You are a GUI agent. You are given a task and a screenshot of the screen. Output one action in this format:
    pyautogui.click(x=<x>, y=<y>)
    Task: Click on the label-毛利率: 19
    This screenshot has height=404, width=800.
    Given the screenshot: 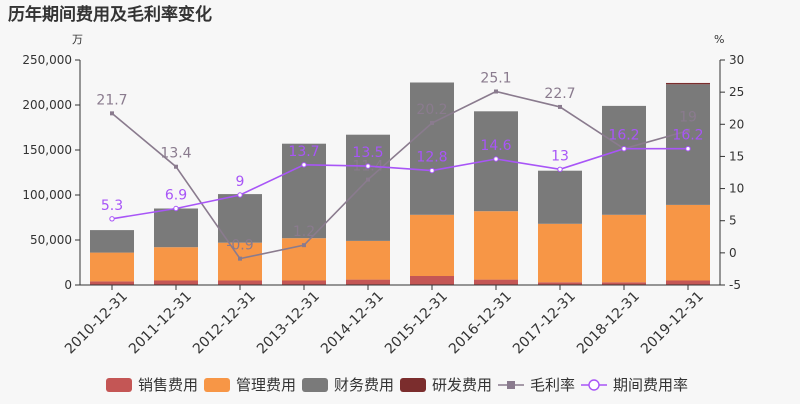 What is the action you would take?
    pyautogui.click(x=688, y=118)
    